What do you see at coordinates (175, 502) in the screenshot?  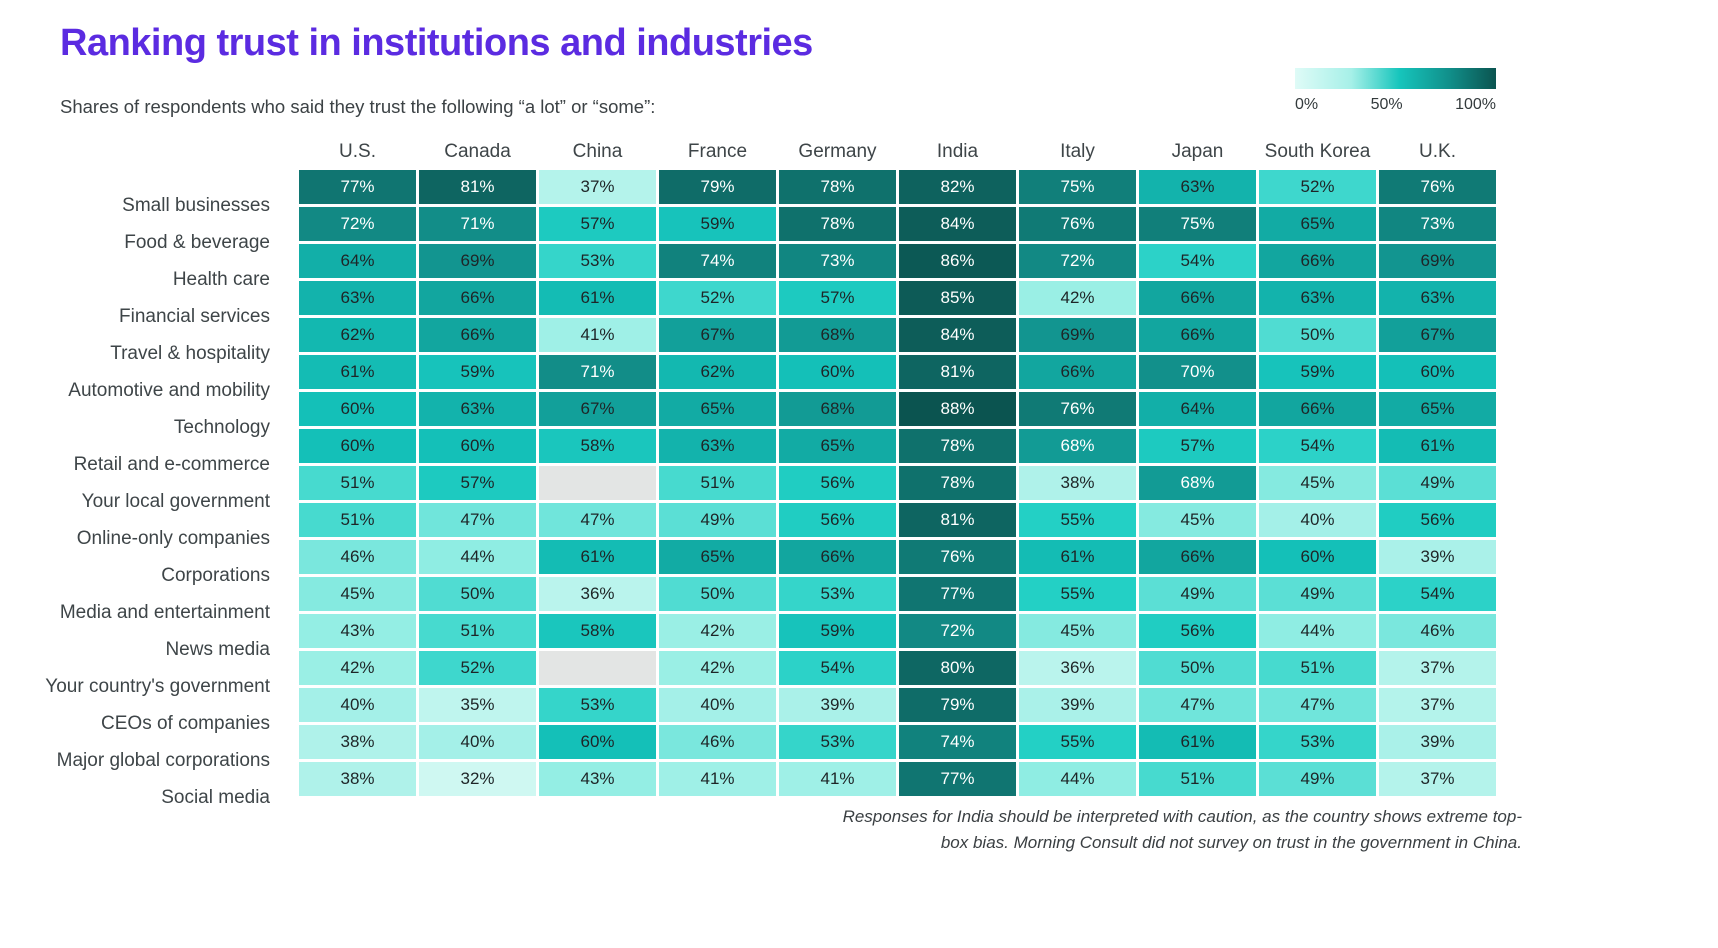 I see `row-label: Your local government` at bounding box center [175, 502].